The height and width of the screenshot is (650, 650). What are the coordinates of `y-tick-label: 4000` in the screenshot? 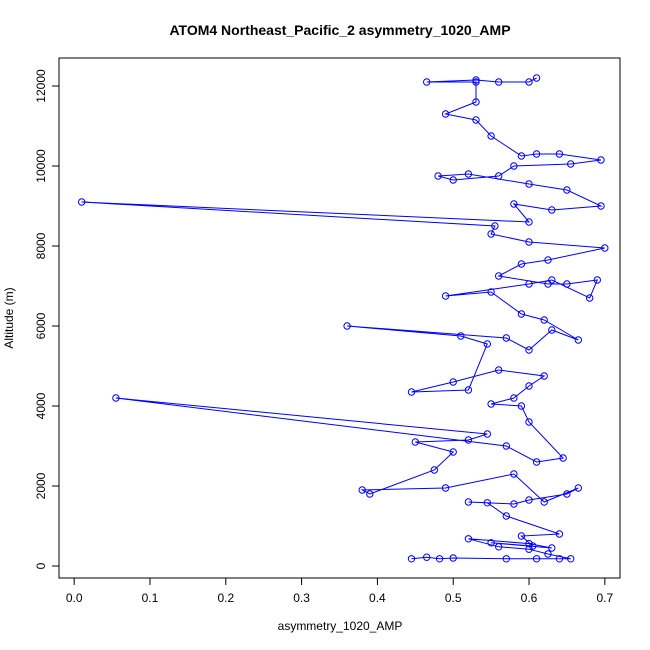 It's located at (41, 405).